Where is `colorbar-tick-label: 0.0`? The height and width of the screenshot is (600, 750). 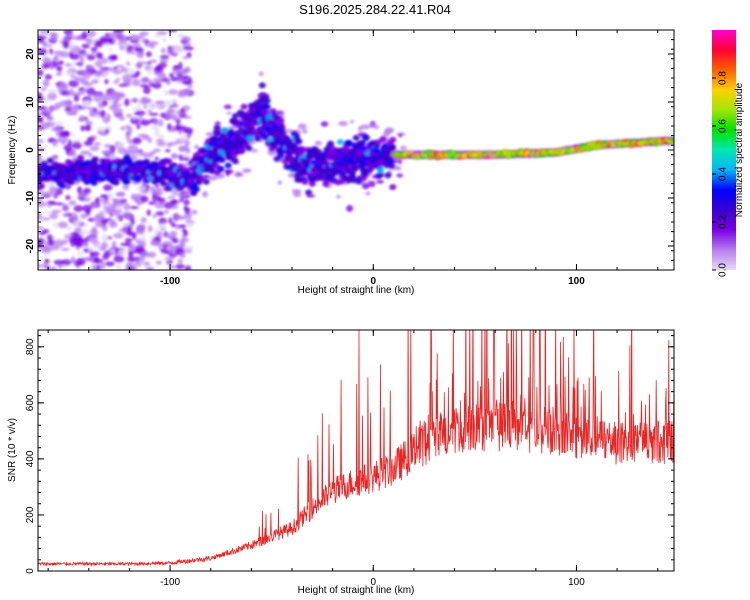
colorbar-tick-label: 0.0 is located at coordinates (722, 270).